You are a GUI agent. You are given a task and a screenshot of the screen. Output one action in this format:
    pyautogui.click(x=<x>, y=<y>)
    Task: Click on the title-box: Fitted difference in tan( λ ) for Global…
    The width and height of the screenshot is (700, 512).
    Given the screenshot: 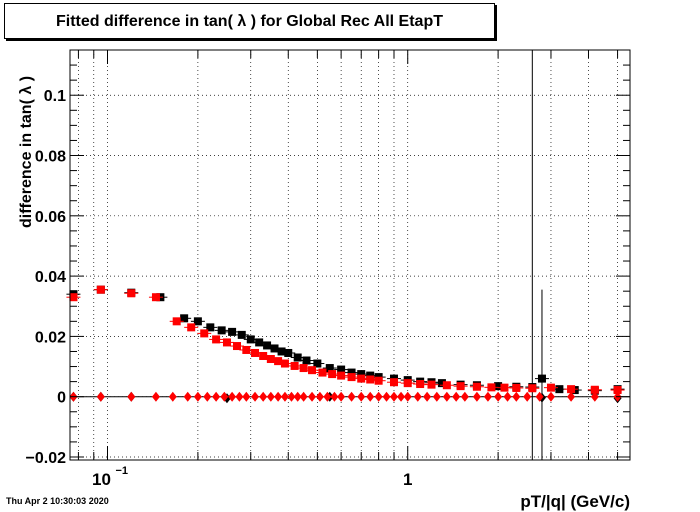 What is the action you would take?
    pyautogui.click(x=249, y=21)
    